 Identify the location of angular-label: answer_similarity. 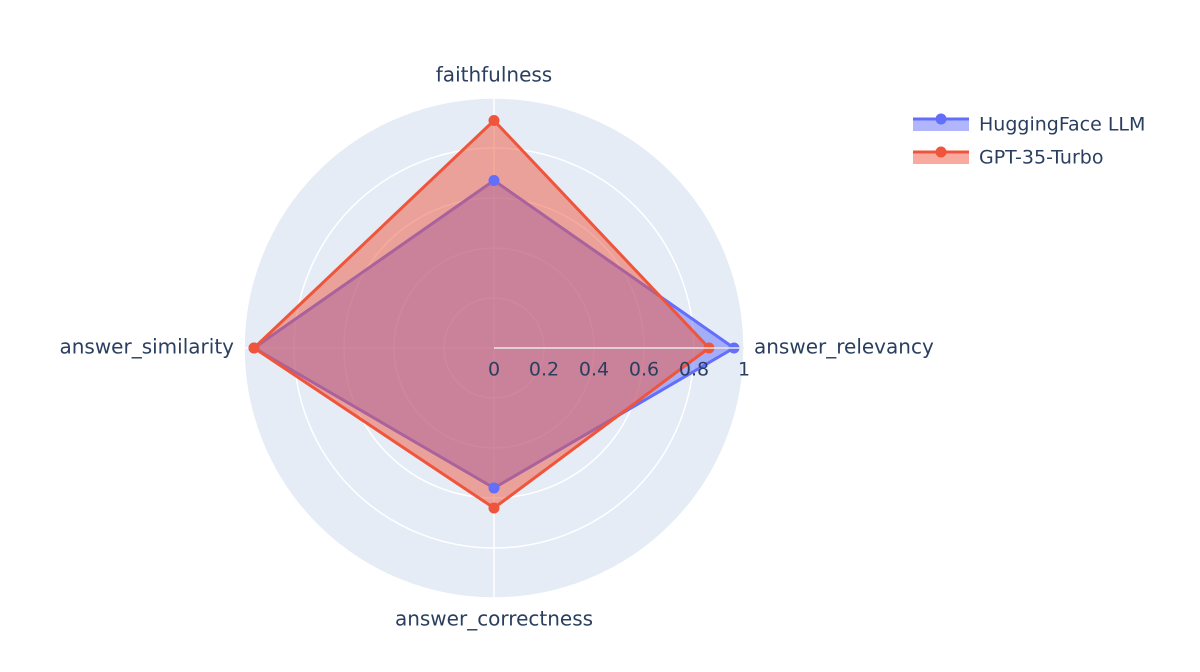
(146, 347).